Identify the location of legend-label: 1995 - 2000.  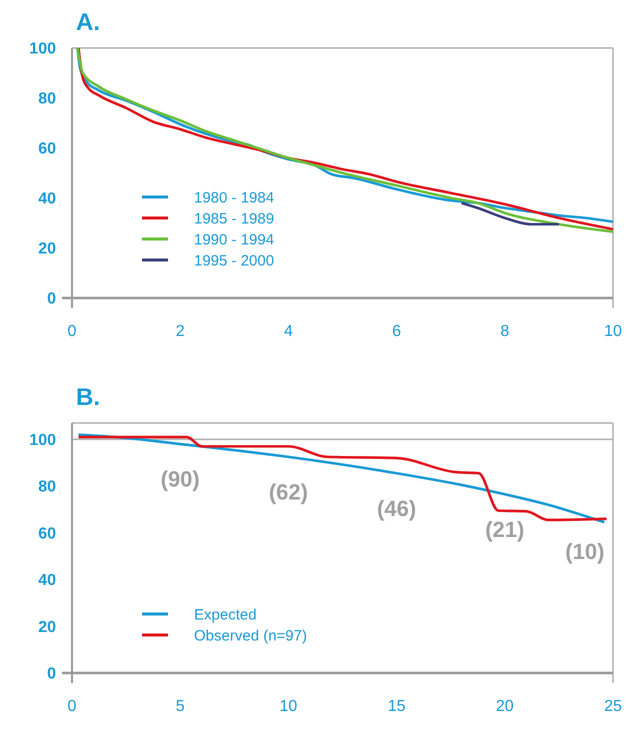
(234, 261).